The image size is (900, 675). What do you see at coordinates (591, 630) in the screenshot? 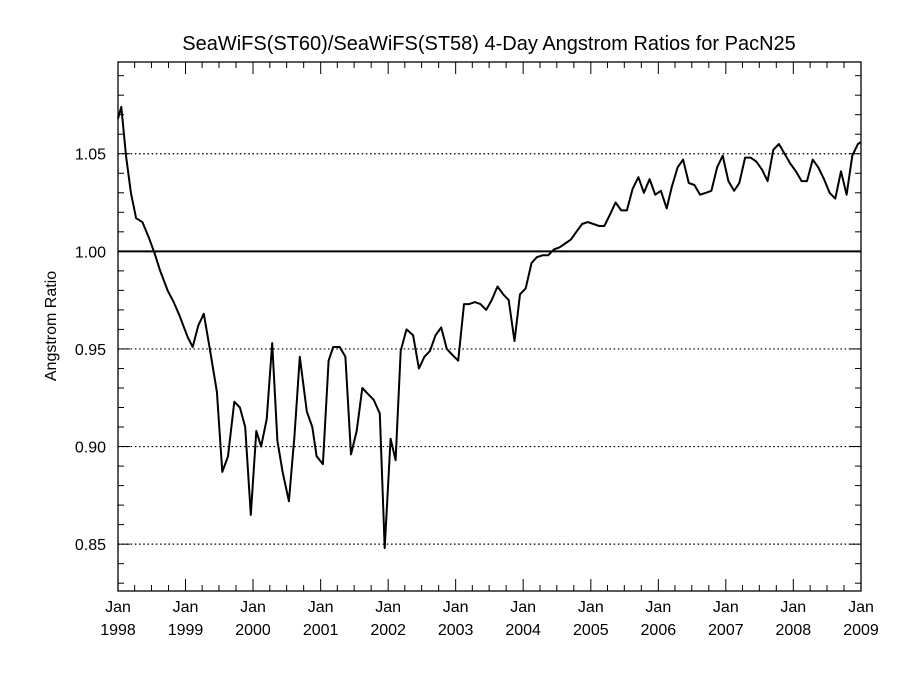
I see `x-tick-year: 2005` at bounding box center [591, 630].